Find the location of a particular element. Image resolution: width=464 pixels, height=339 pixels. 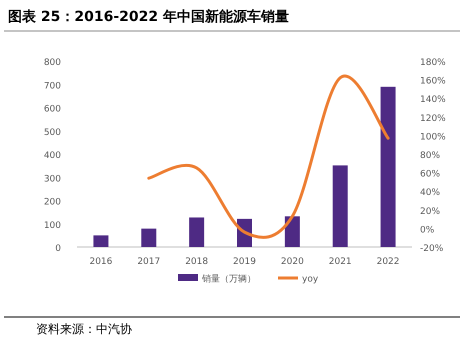

y2-tick-label: 0% is located at coordinates (427, 230).